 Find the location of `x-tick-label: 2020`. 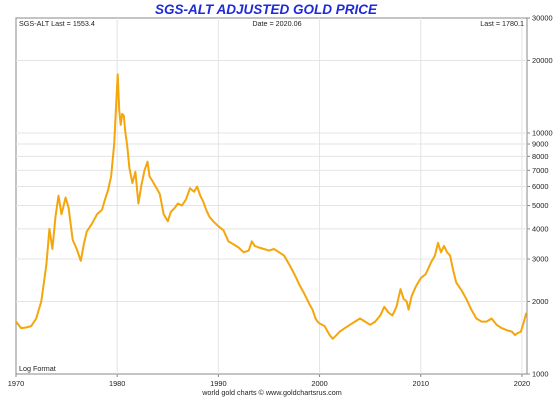

x-tick-label: 2020 is located at coordinates (522, 383).